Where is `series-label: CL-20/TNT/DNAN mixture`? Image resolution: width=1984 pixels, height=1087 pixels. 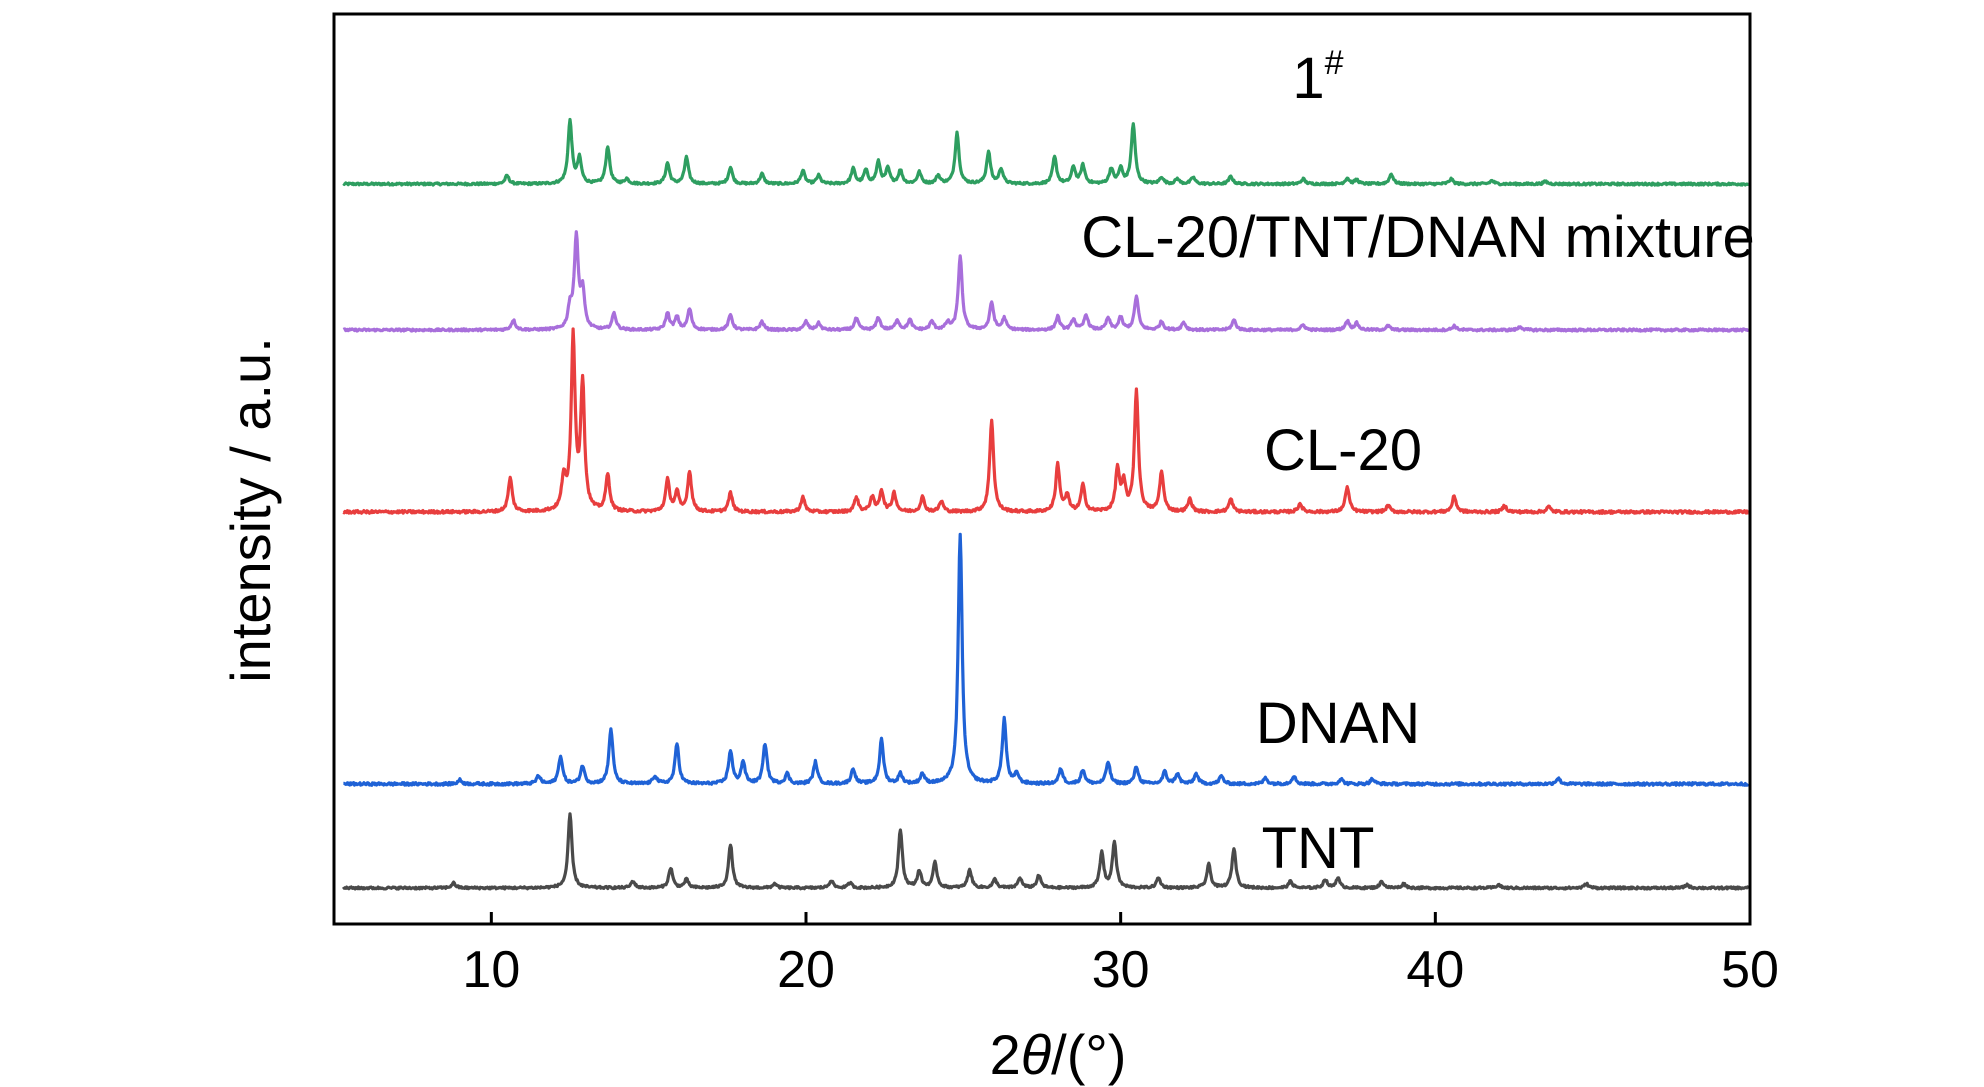
series-label: CL-20/TNT/DNAN mixture is located at coordinates (1418, 237).